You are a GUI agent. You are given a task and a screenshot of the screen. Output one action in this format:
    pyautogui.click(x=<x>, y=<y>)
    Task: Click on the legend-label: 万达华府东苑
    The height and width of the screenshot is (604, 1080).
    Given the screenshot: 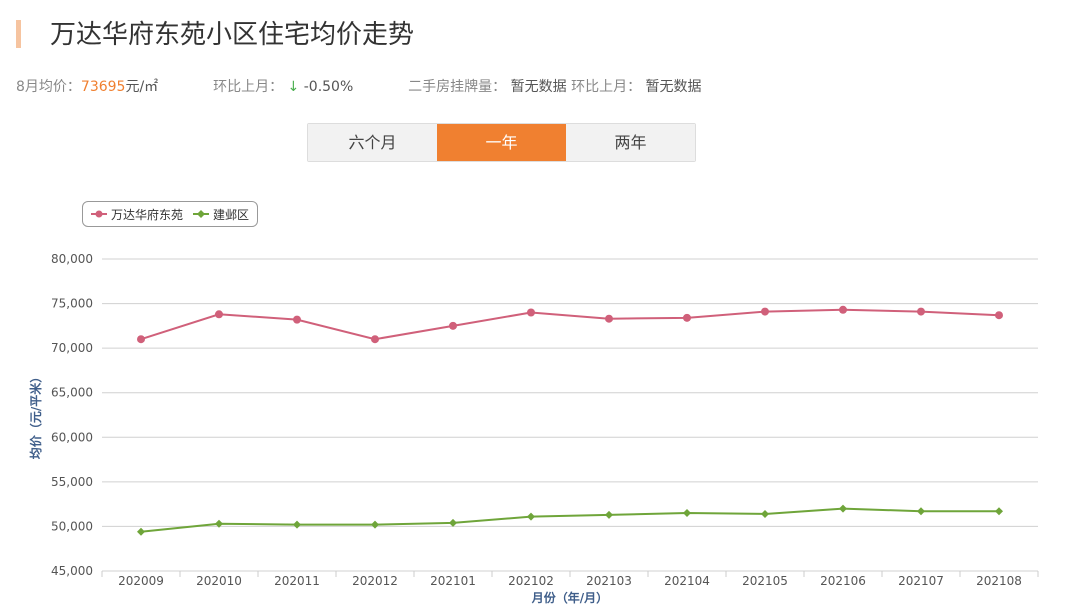 What is the action you would take?
    pyautogui.click(x=147, y=214)
    